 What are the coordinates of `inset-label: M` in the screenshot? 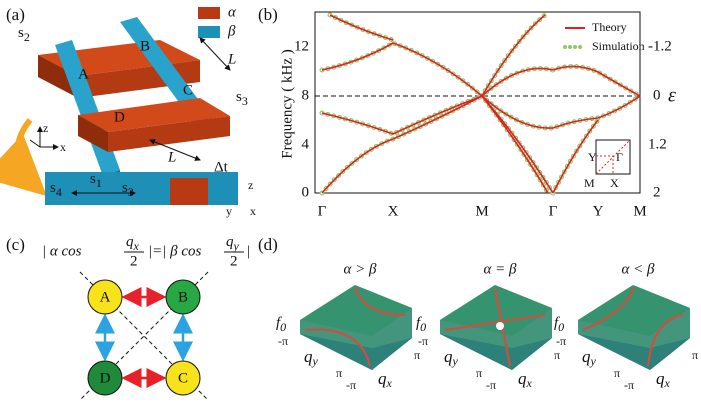 It's located at (589, 183).